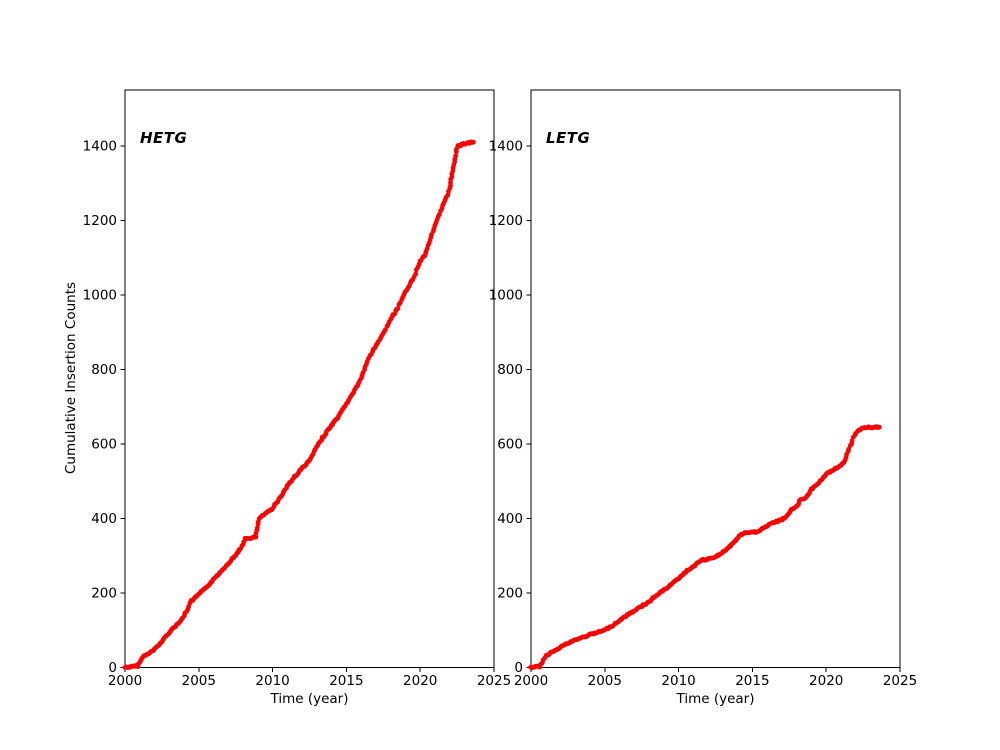  Describe the element at coordinates (568, 138) in the screenshot. I see `letg-panel-label: LETG` at that location.